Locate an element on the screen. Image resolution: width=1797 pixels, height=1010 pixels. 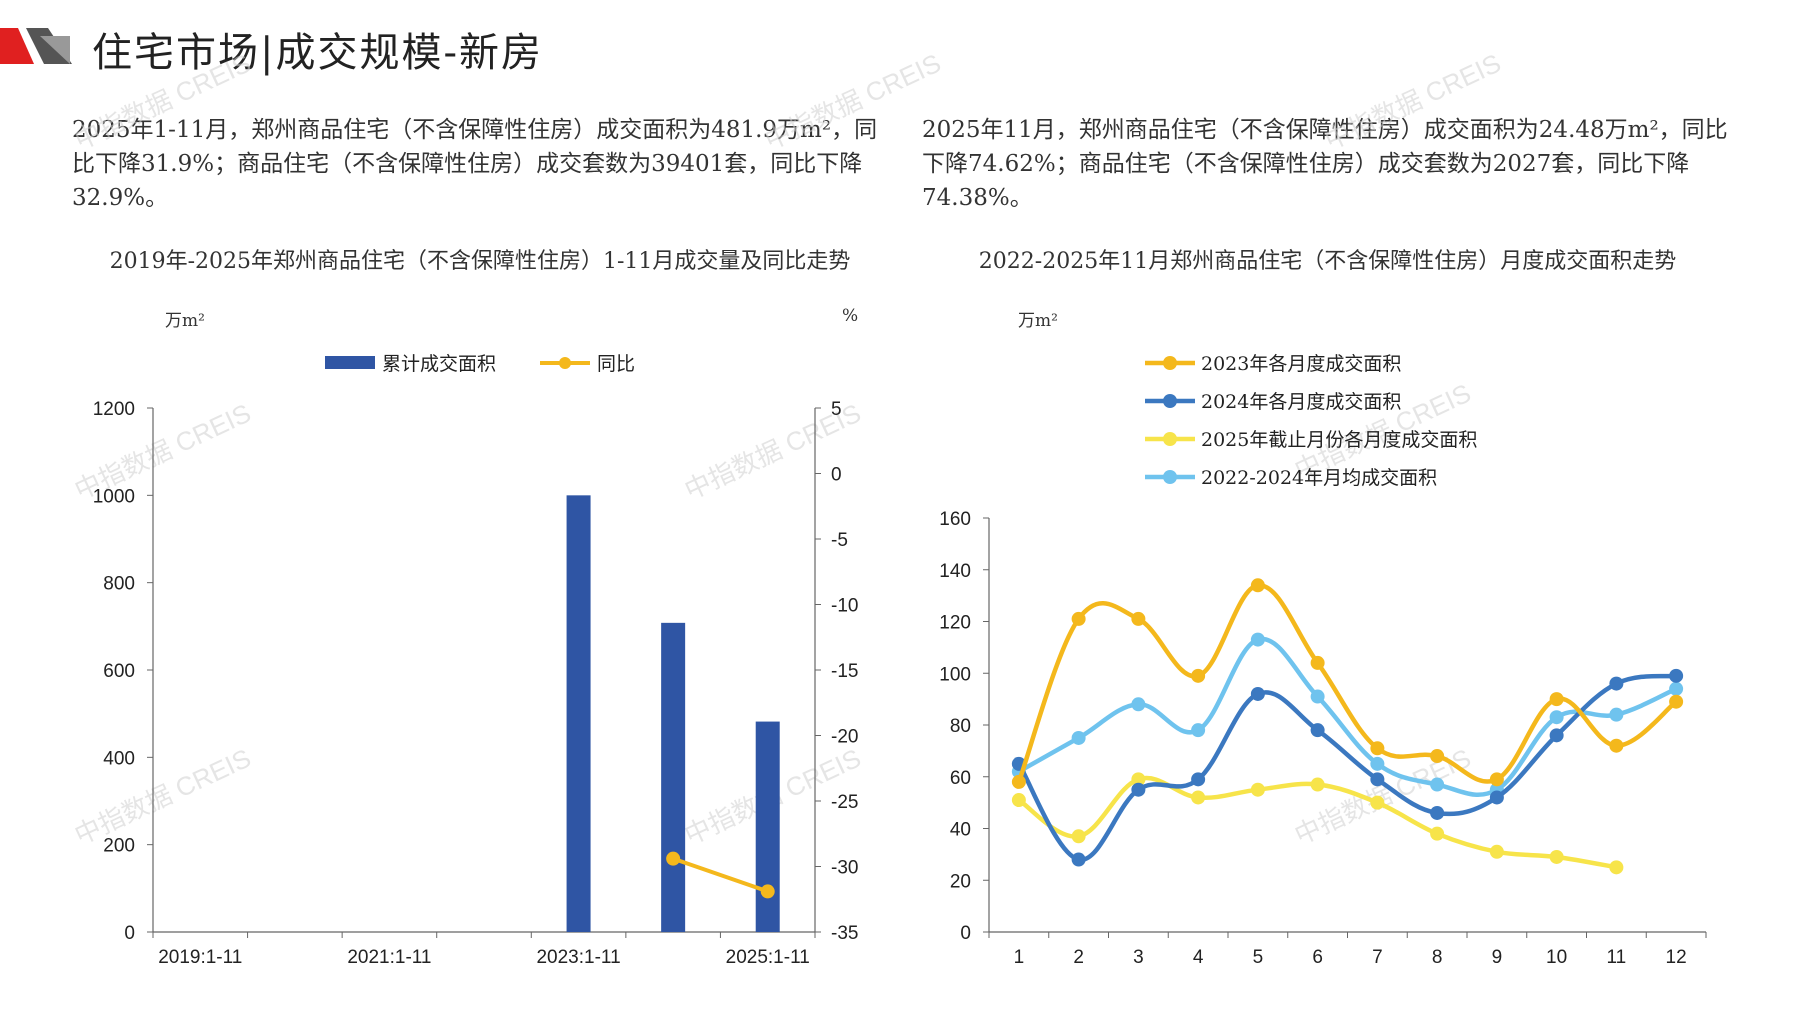
chart-title-annual: 2019年-2025年郑州商品住宅（不含保障性住房）1-11月成交量及同比走势 is located at coordinates (480, 261).